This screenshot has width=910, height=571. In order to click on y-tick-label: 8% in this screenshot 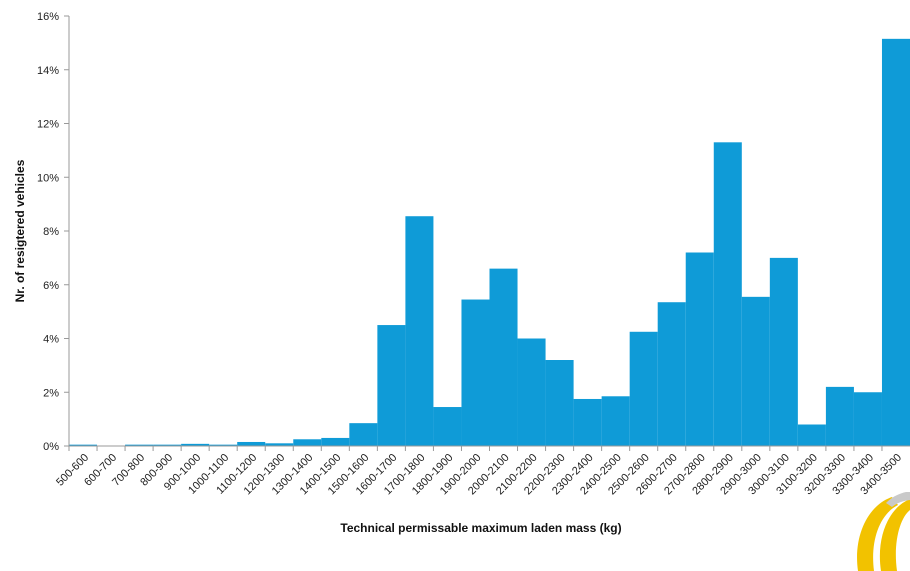, I will do `click(51, 232)`.